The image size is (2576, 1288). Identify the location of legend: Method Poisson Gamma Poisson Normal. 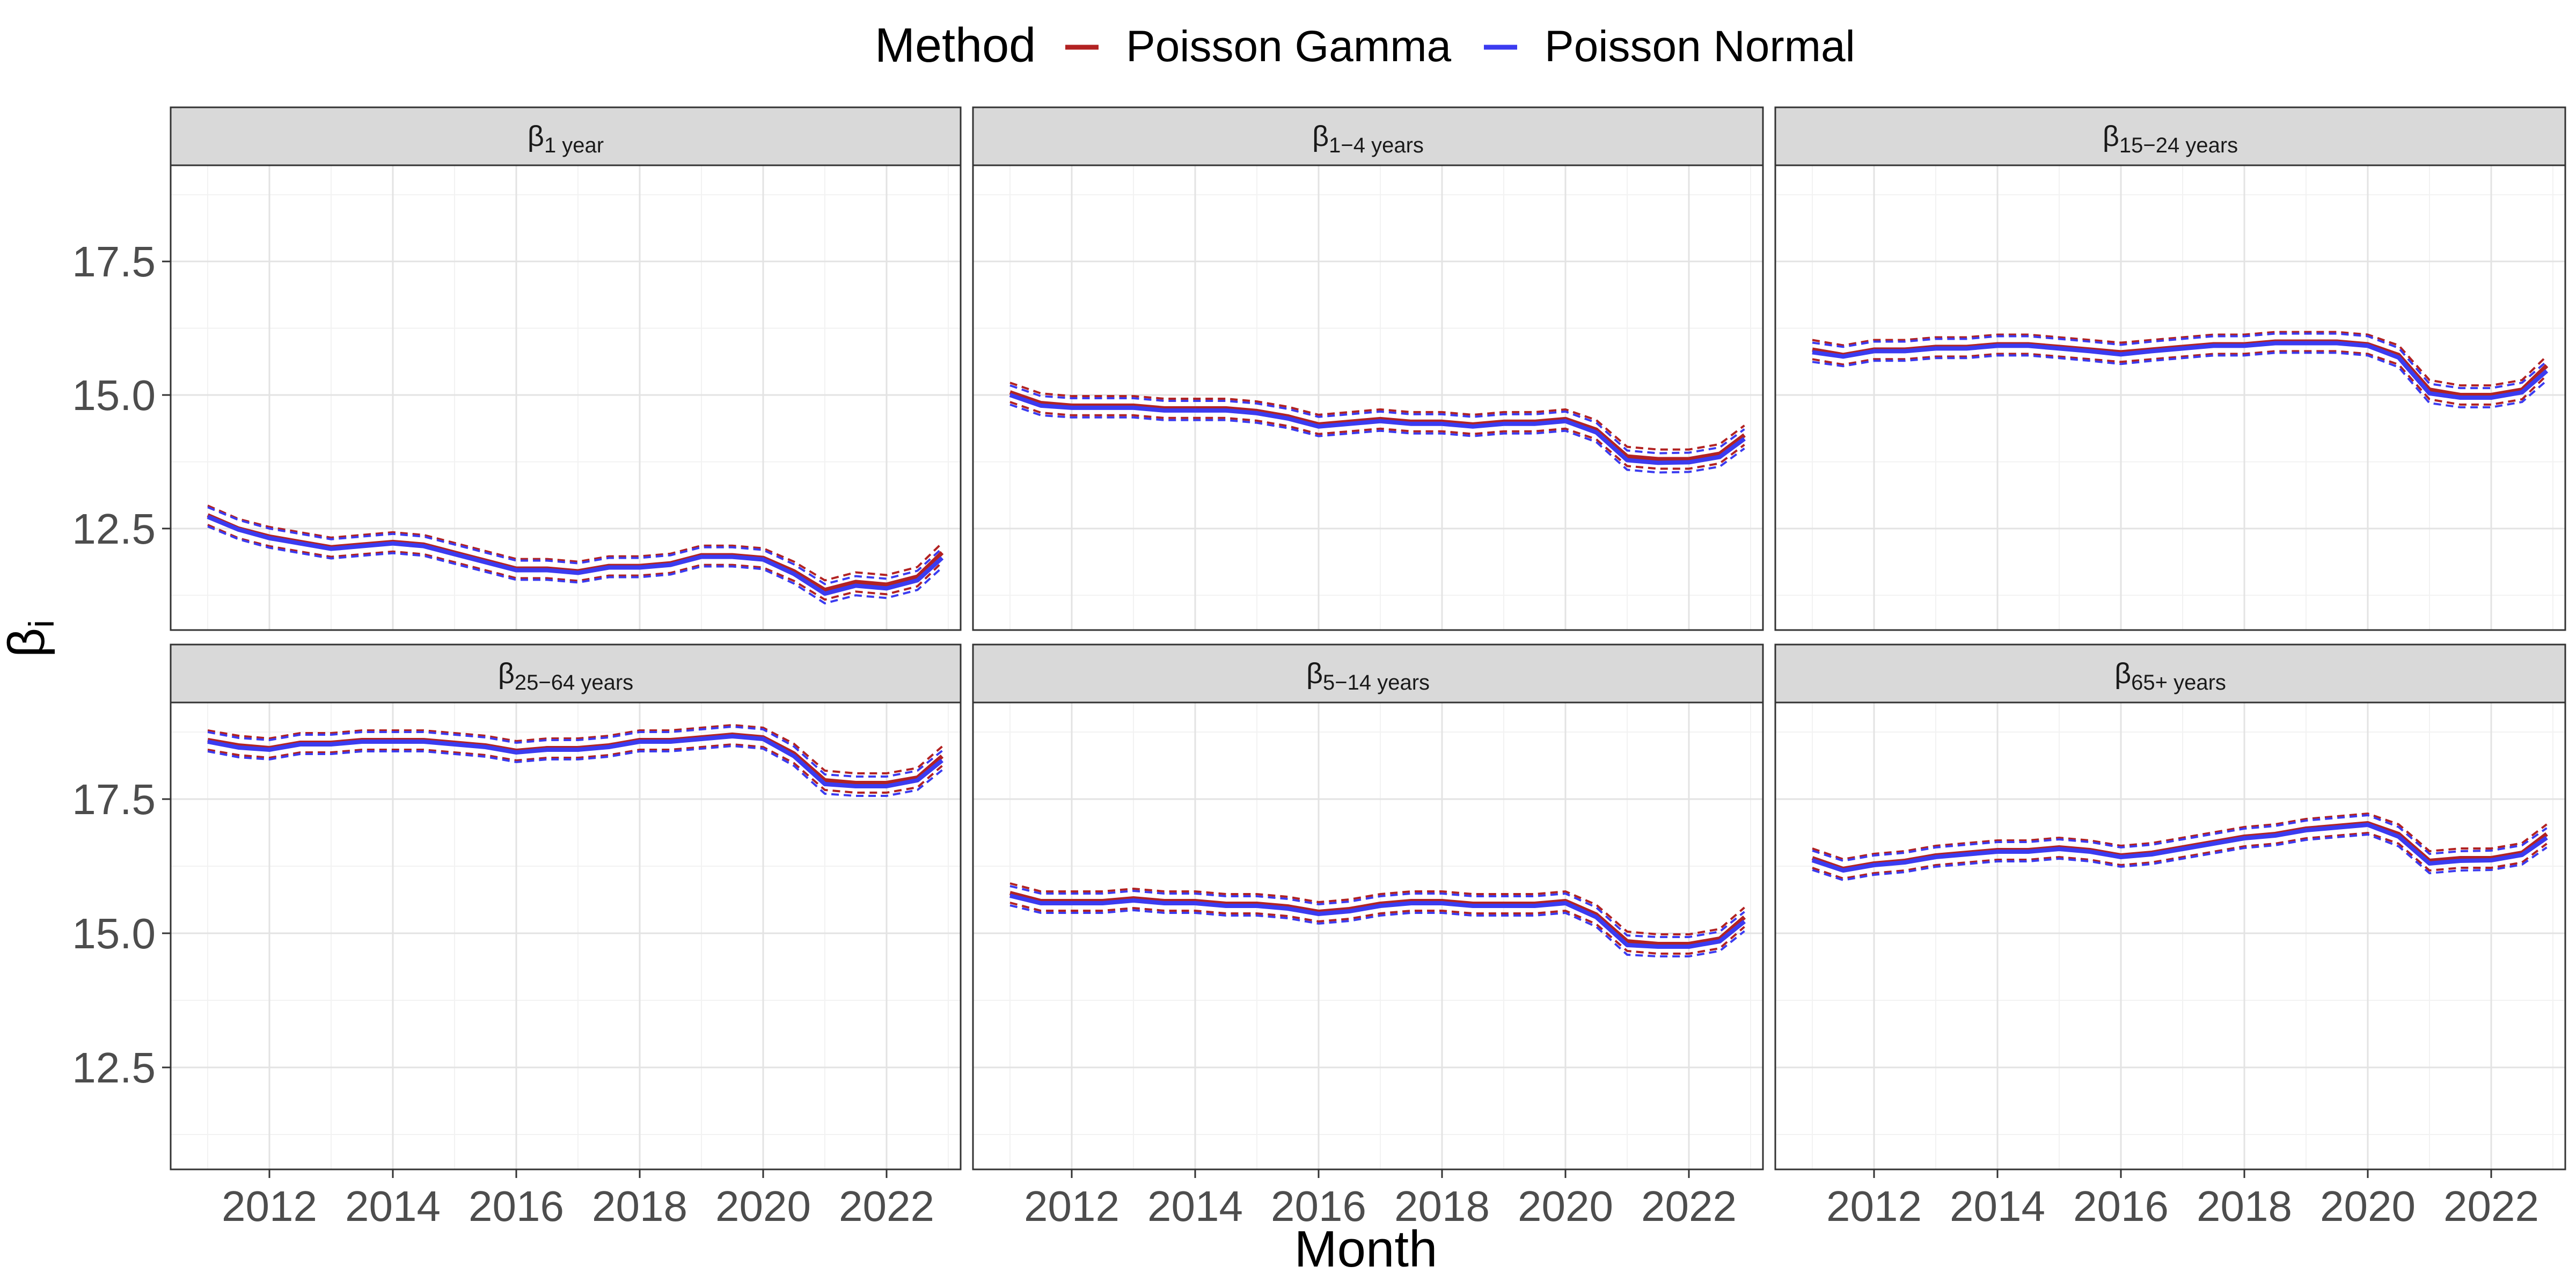
(1365, 45).